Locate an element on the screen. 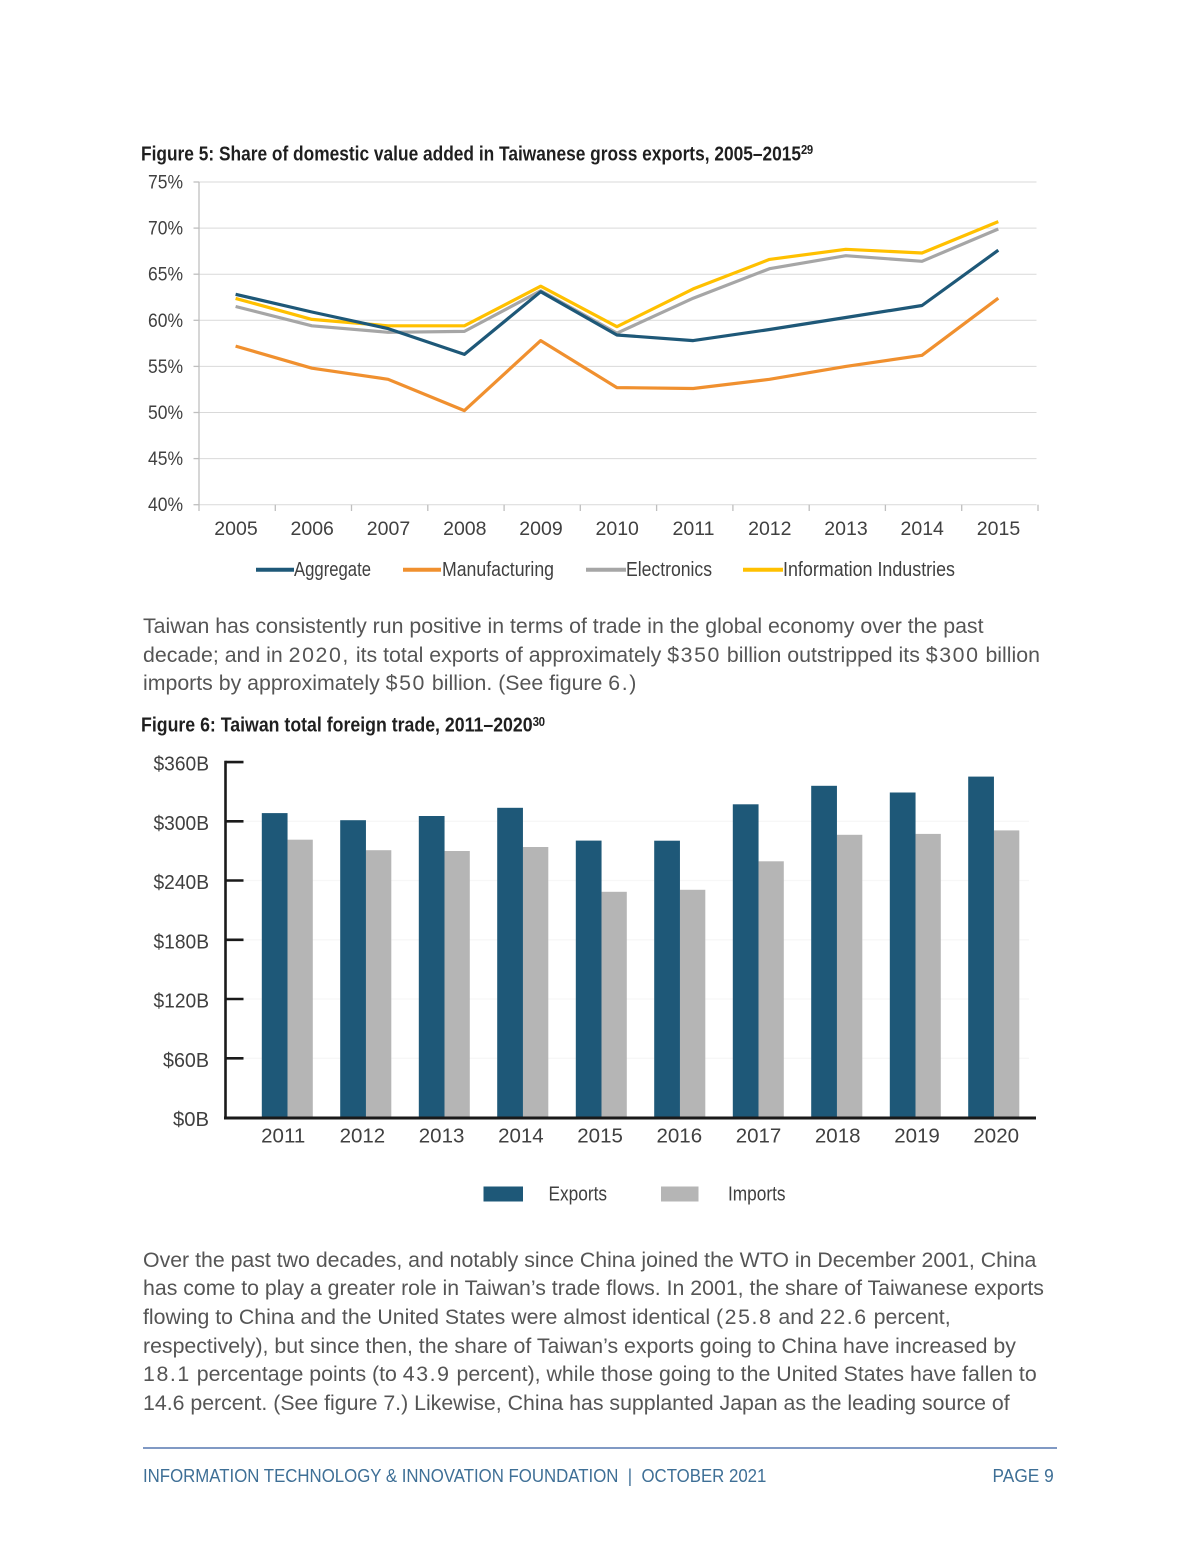 The height and width of the screenshot is (1555, 1200). svg-text: Imports is located at coordinates (757, 1193).